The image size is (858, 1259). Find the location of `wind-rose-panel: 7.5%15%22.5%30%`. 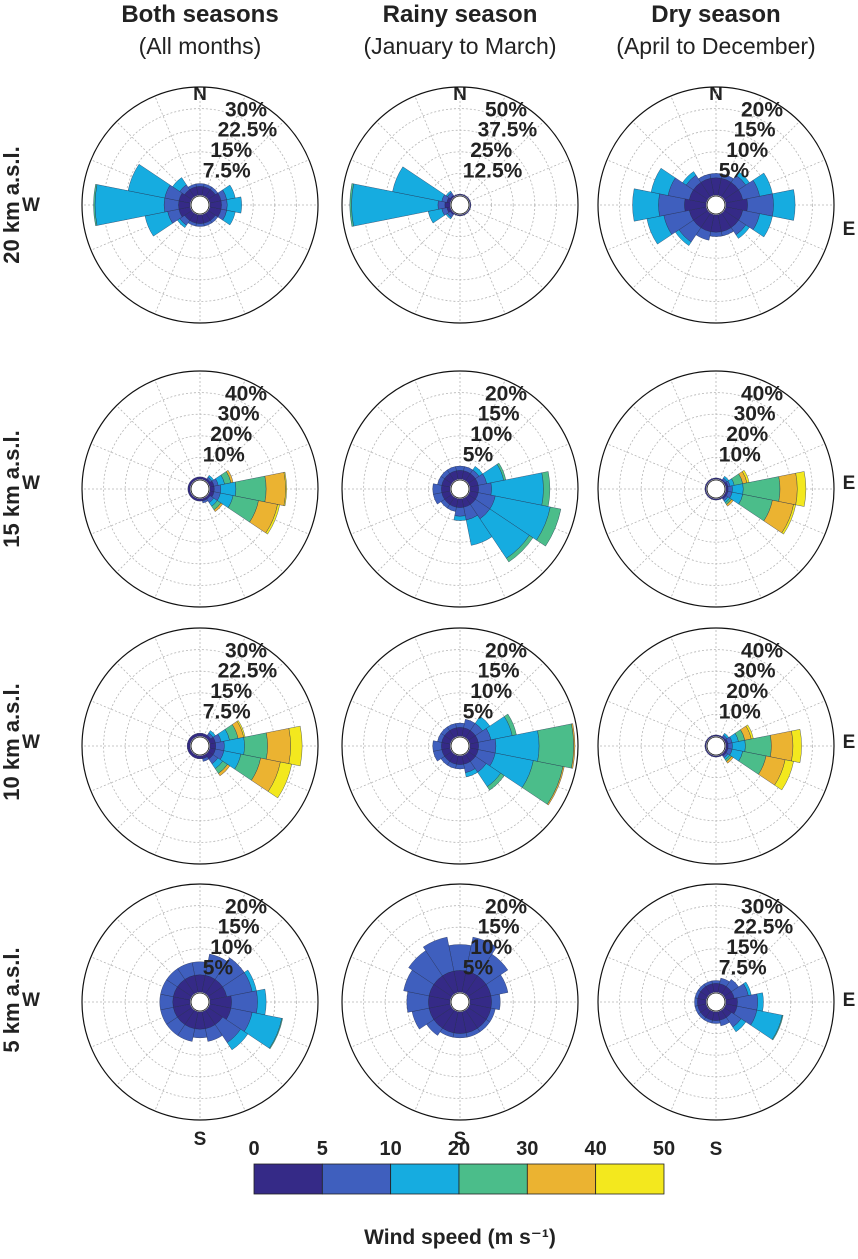

wind-rose-panel: 7.5%15%22.5%30% is located at coordinates (200, 746).